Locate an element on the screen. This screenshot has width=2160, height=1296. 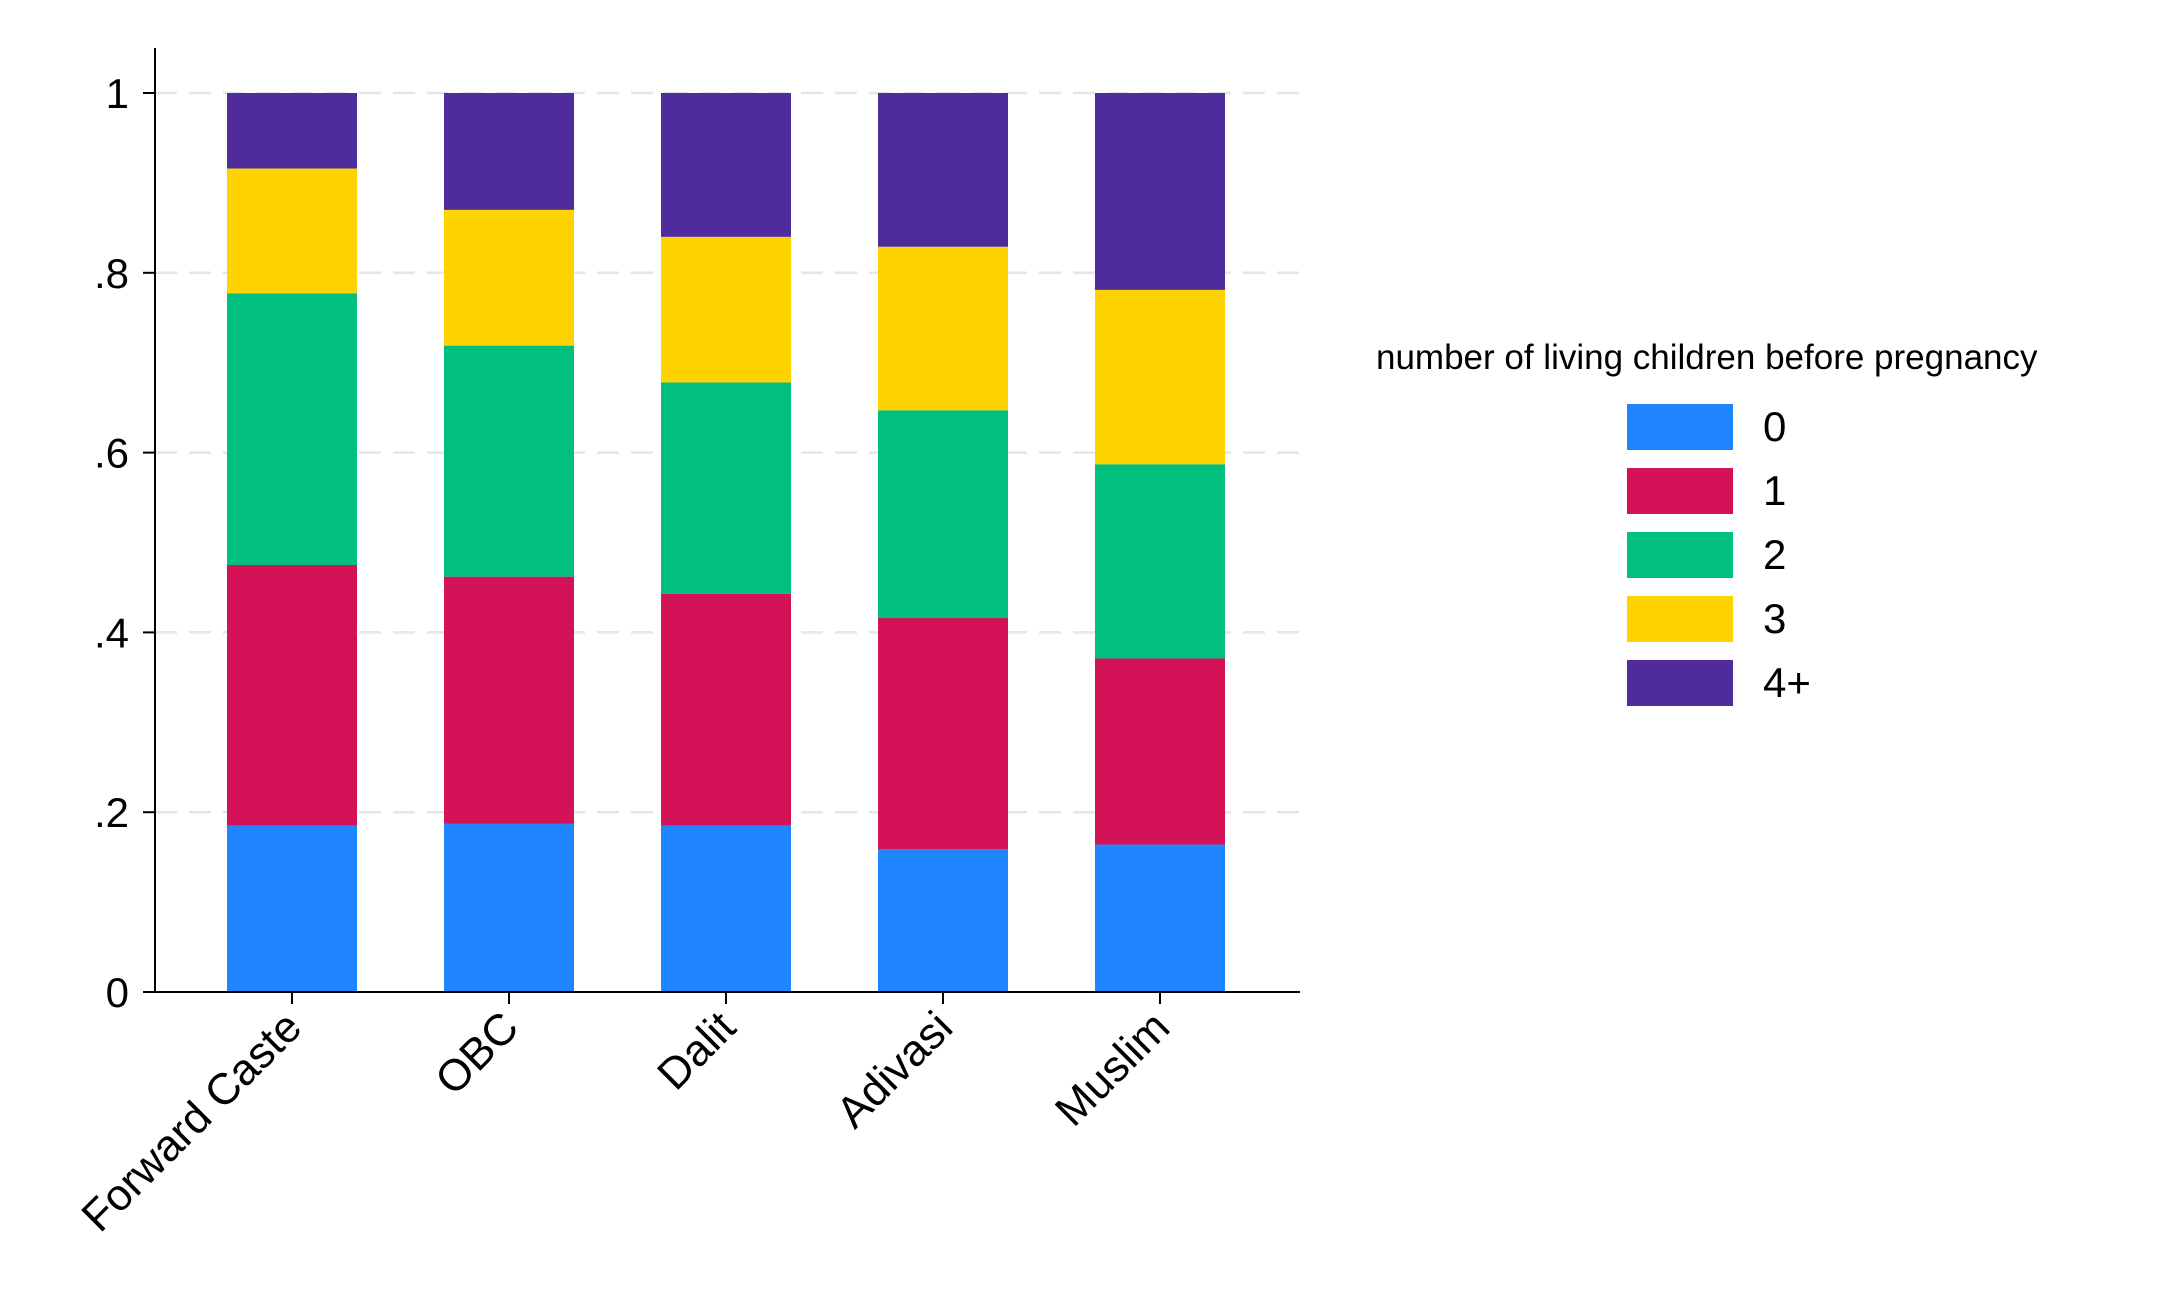
legend-label: 0 is located at coordinates (1775, 426).